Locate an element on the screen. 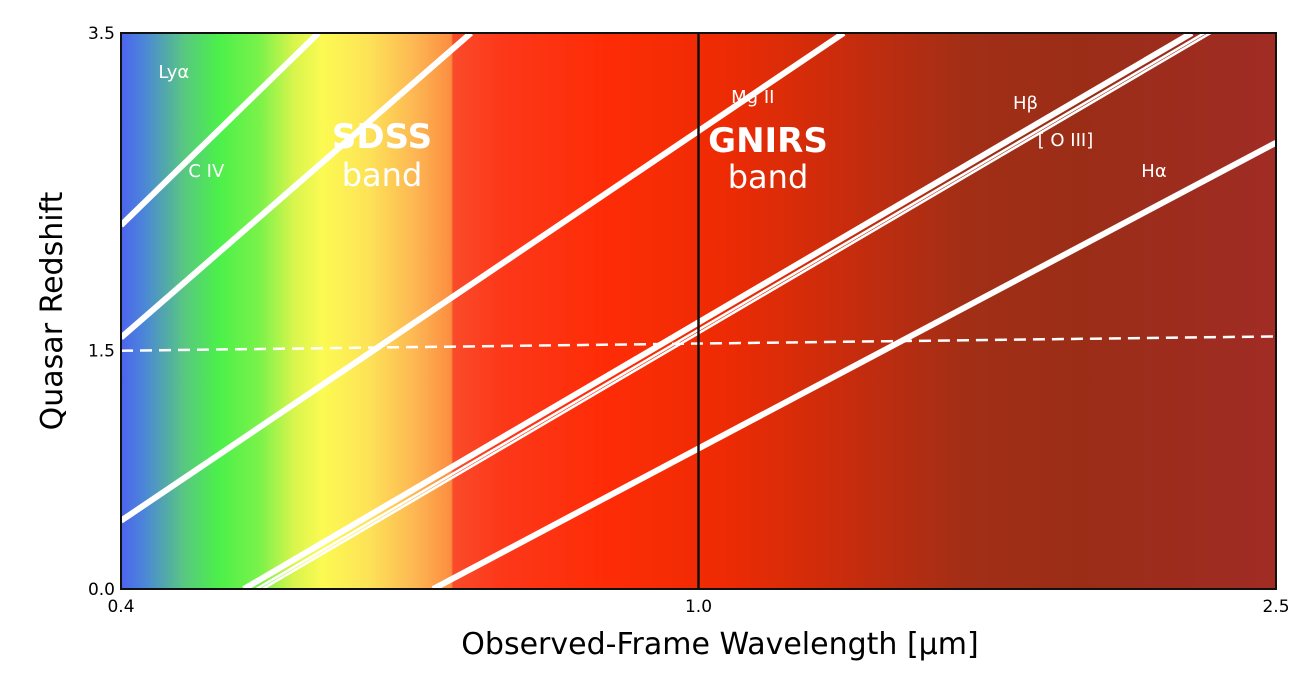  series-label-1: Lyα is located at coordinates (173, 72).